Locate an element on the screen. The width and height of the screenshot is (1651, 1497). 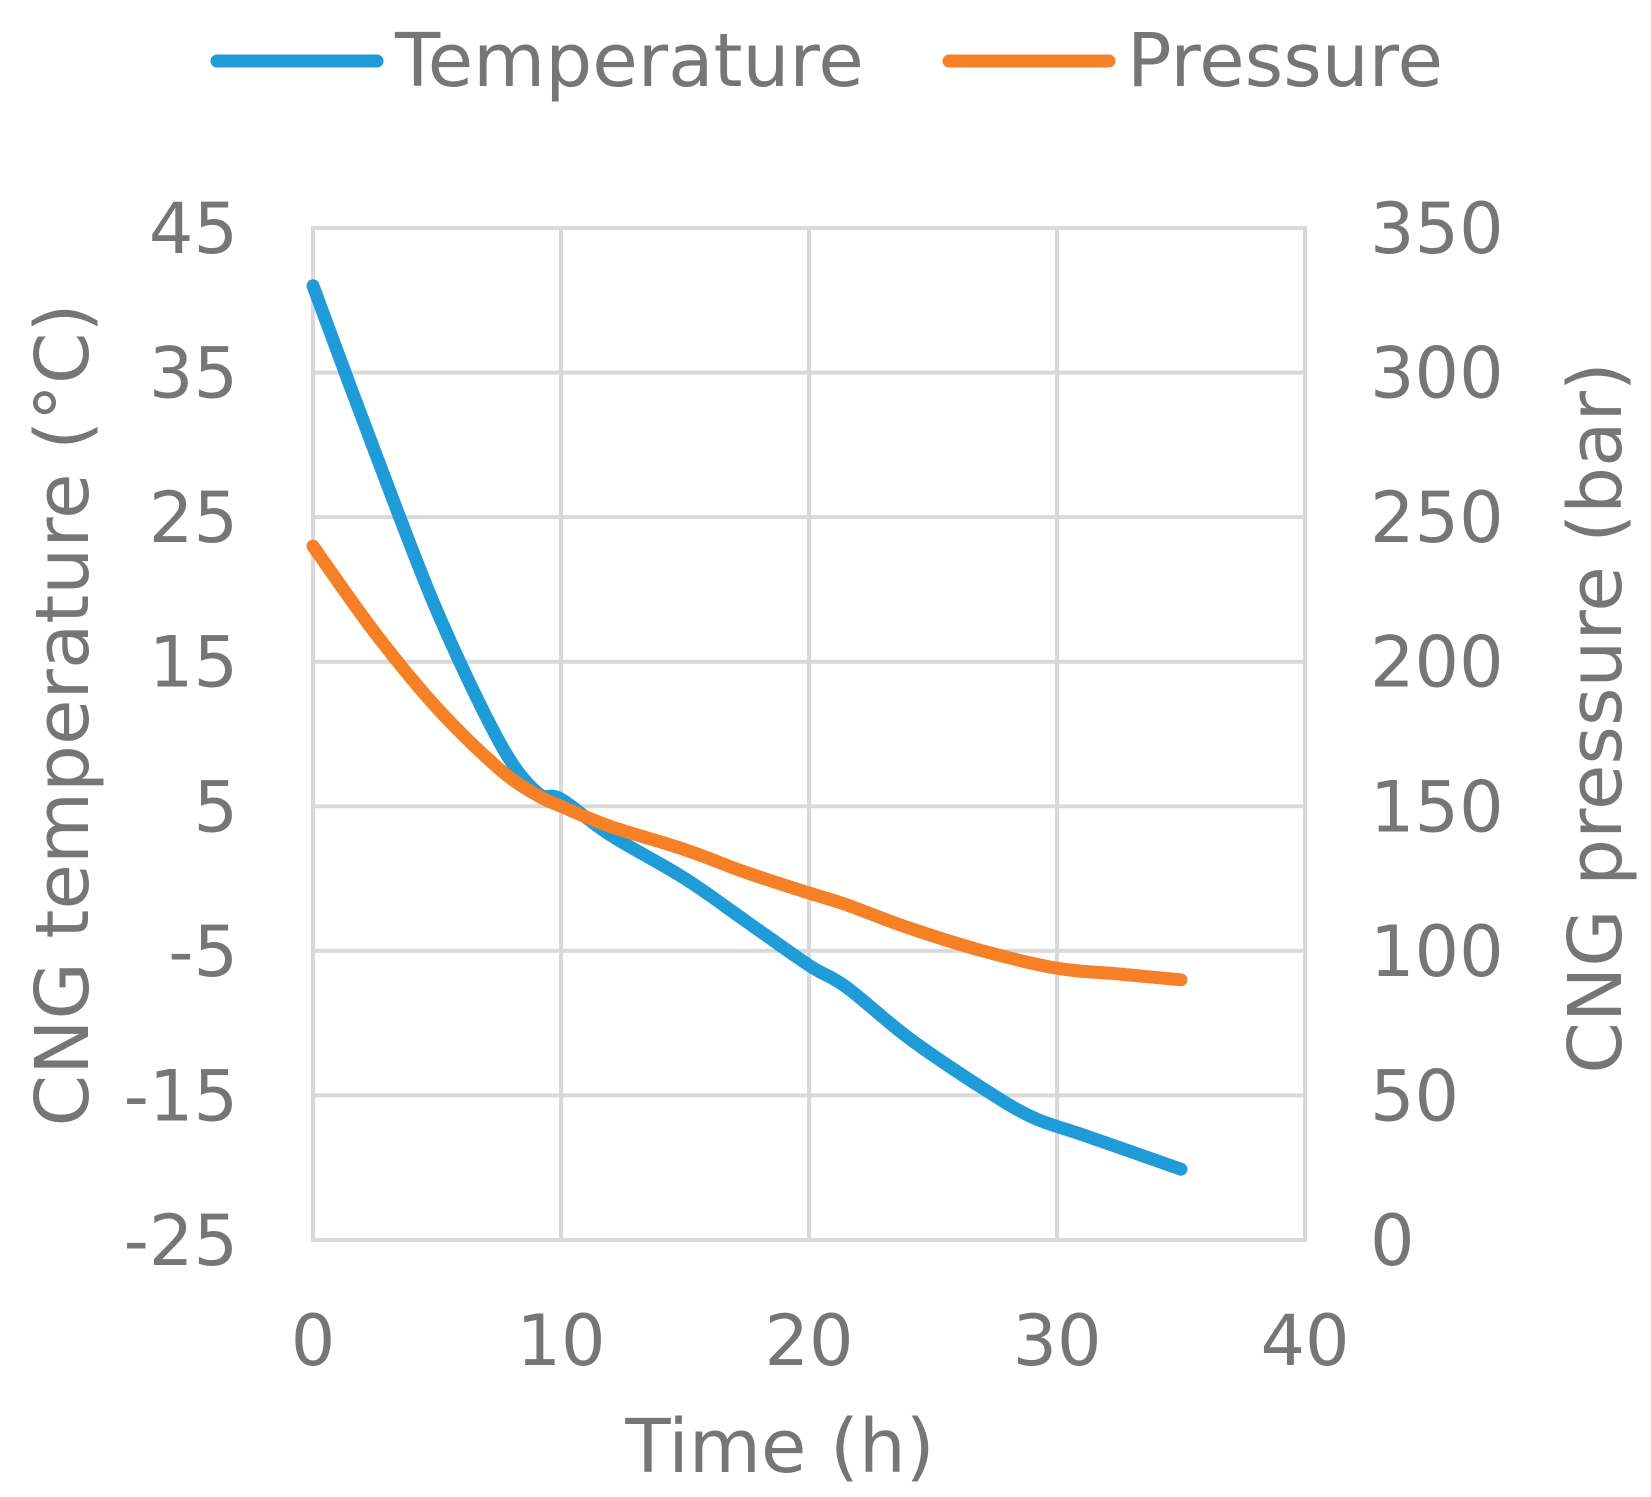
x-tick-label: 0 is located at coordinates (313, 1341).